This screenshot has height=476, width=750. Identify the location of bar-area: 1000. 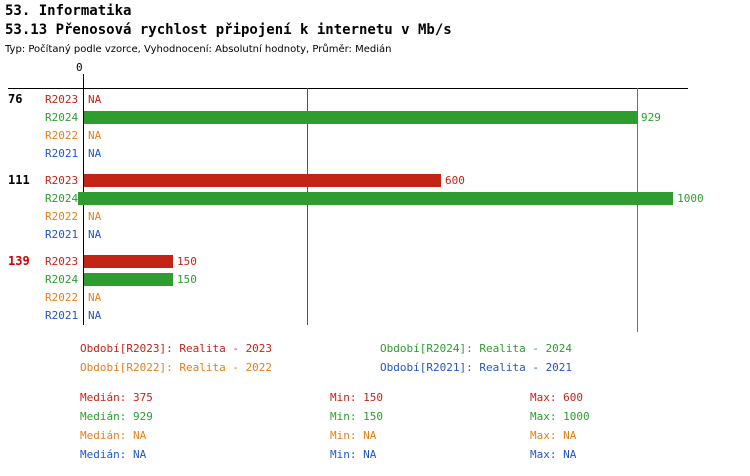
(391, 198).